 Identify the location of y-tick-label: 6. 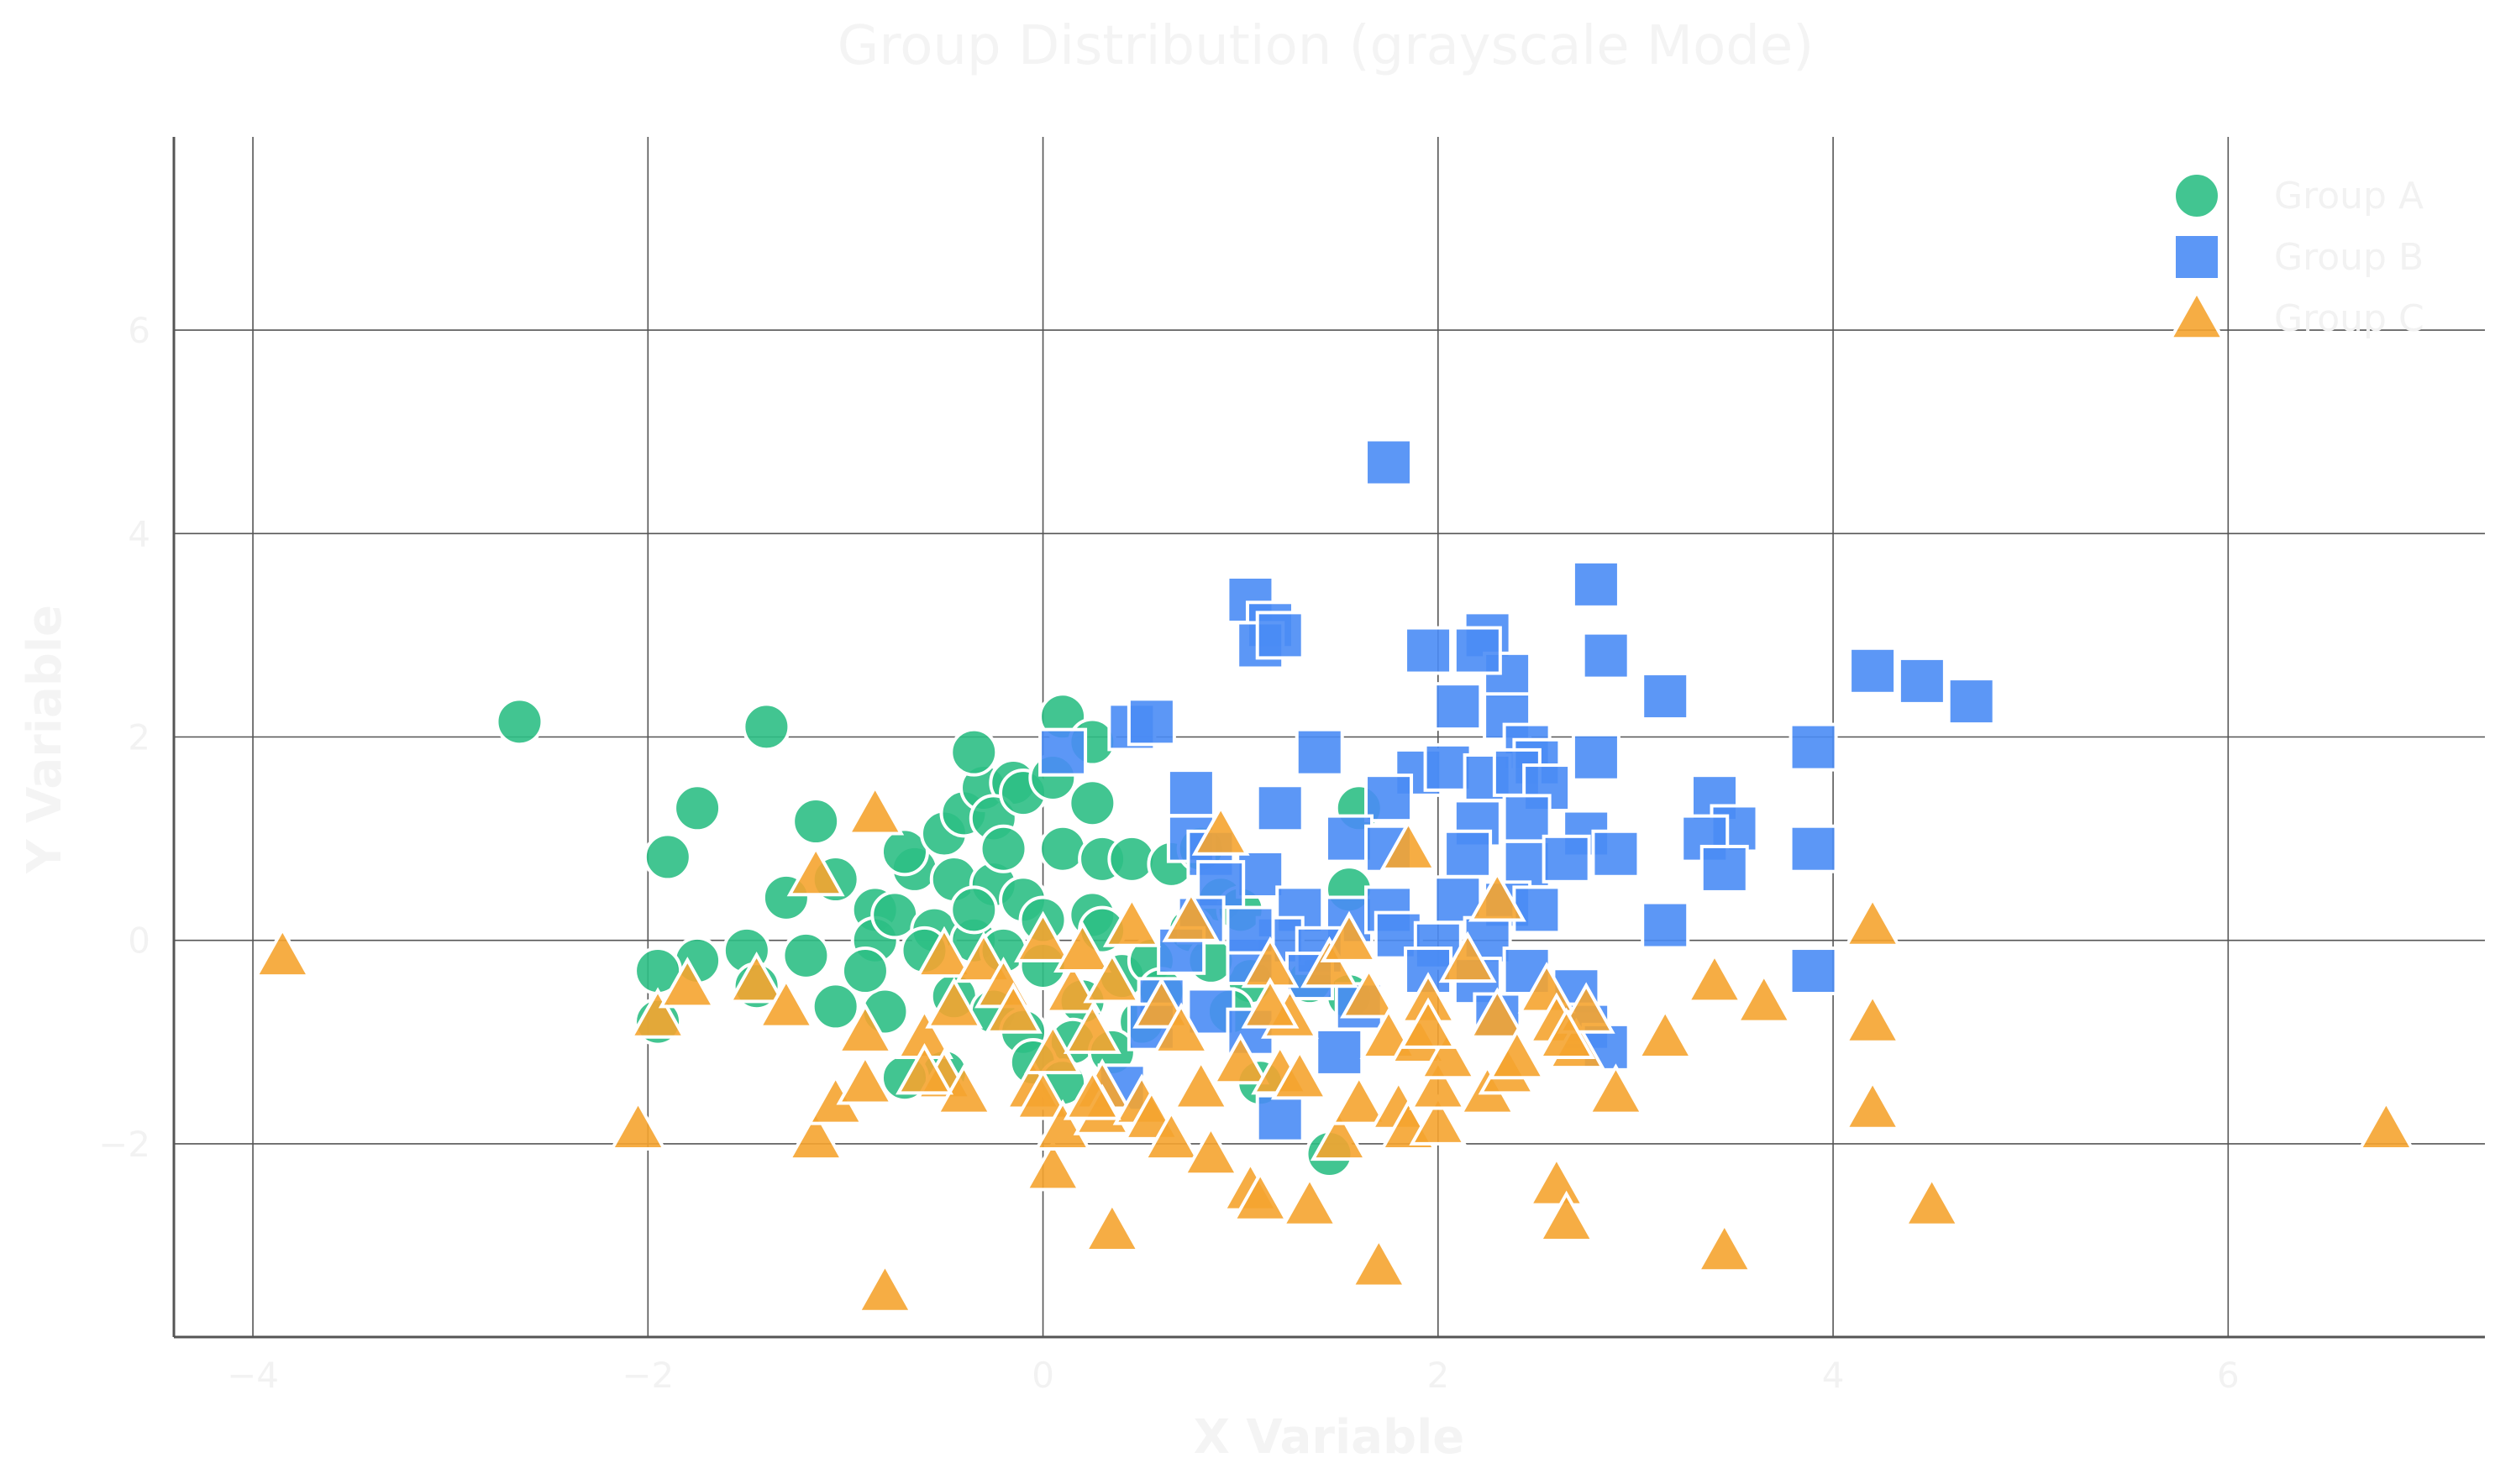
(139, 331).